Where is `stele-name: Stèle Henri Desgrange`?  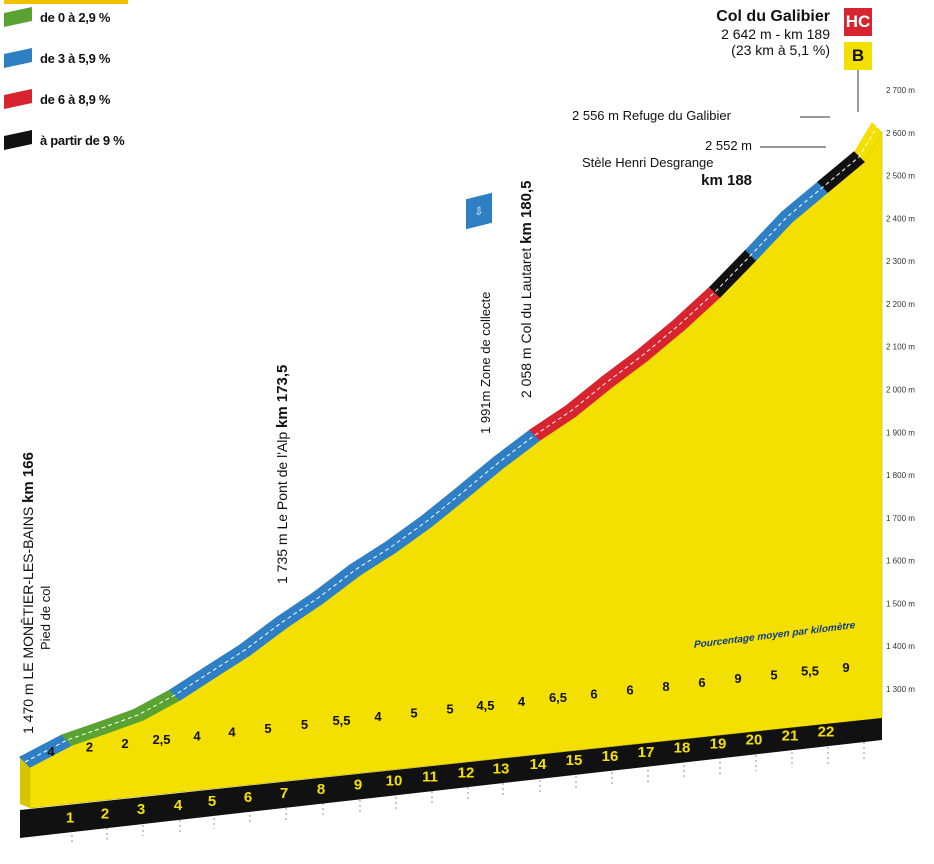
stele-name: Stèle Henri Desgrange is located at coordinates (648, 162).